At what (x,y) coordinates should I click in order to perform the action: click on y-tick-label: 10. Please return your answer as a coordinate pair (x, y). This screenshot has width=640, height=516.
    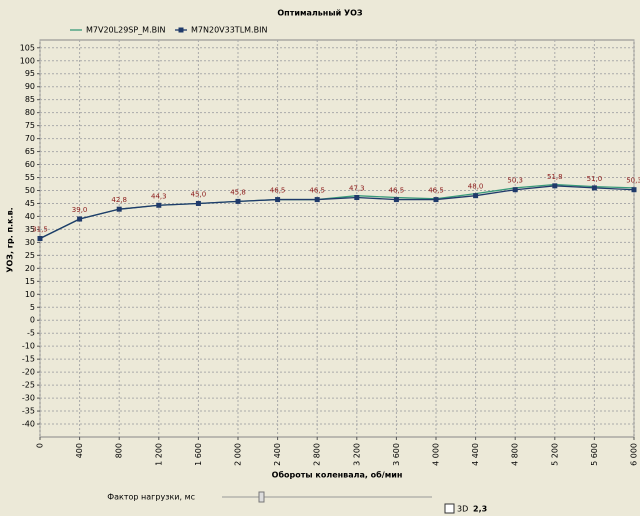
    Looking at the image, I should click on (30, 294).